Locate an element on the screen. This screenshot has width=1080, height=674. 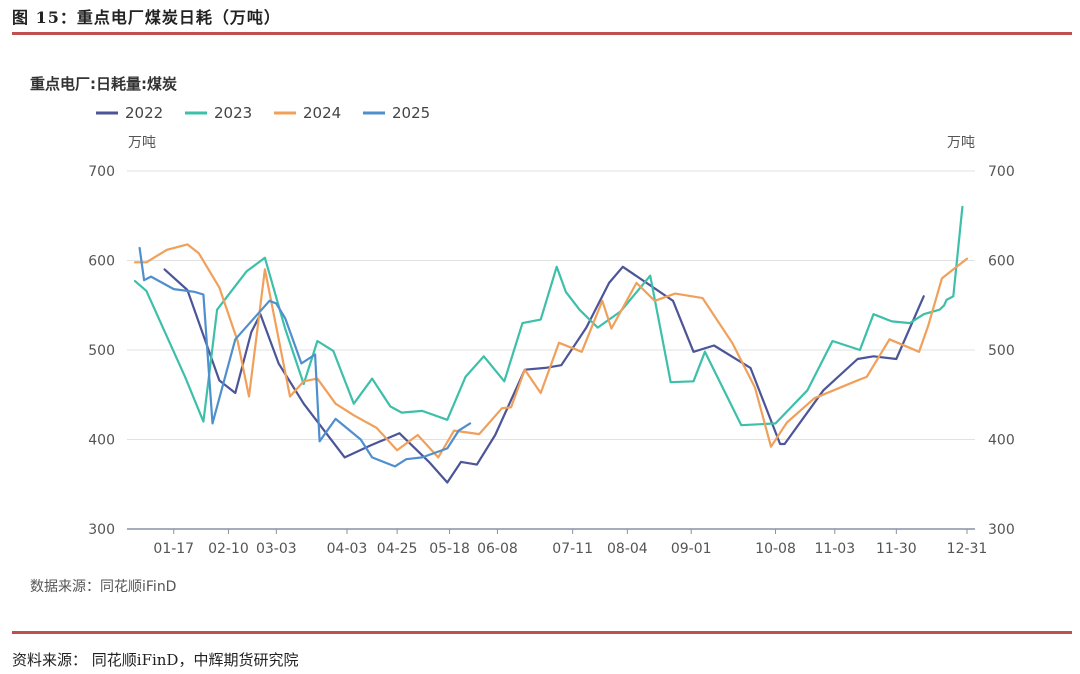
x-tick-label: 04-25 is located at coordinates (397, 549).